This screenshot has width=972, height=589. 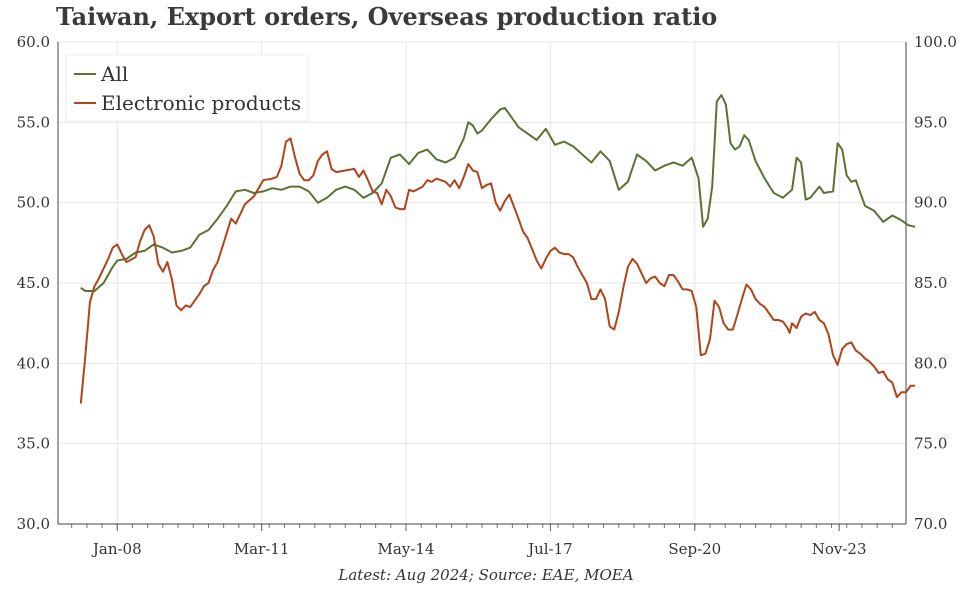 What do you see at coordinates (935, 42) in the screenshot?
I see `right-tick-label: 100.0` at bounding box center [935, 42].